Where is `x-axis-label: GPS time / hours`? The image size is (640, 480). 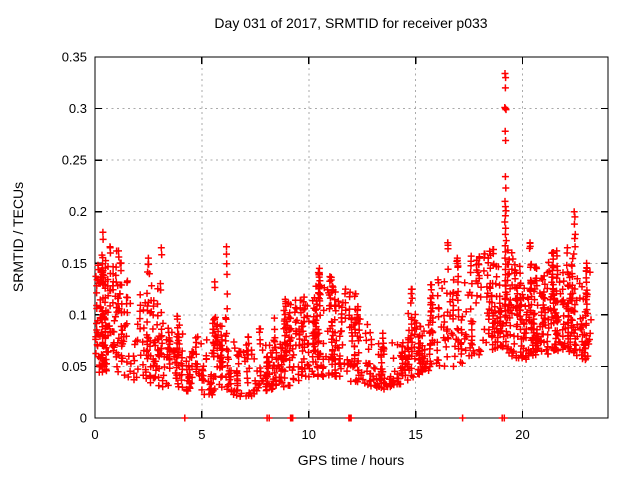 x-axis-label: GPS time / hours is located at coordinates (351, 460).